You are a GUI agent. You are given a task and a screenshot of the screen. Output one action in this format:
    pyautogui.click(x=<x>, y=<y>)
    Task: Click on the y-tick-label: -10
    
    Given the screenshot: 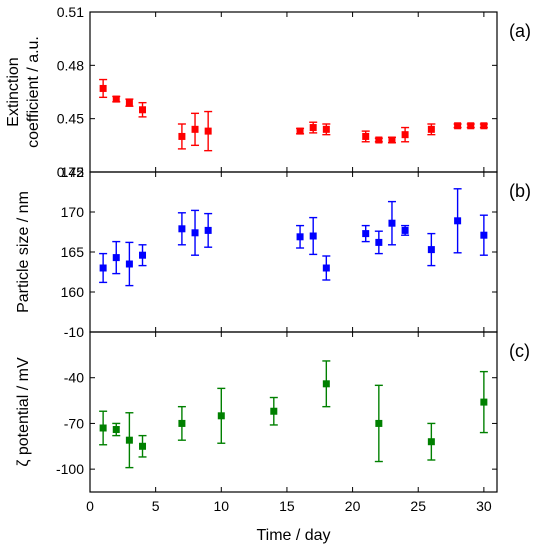 What is the action you would take?
    pyautogui.click(x=74, y=332)
    